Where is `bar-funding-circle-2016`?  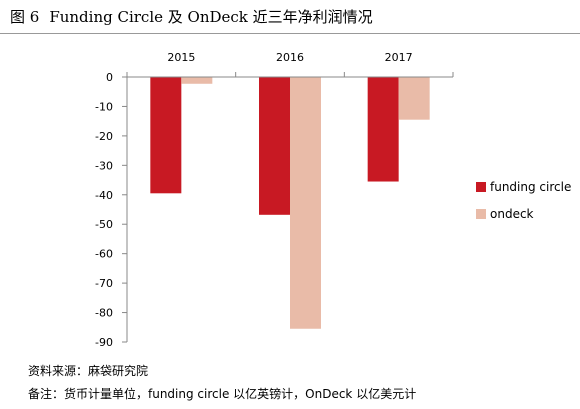 bar-funding-circle-2016 is located at coordinates (274, 146).